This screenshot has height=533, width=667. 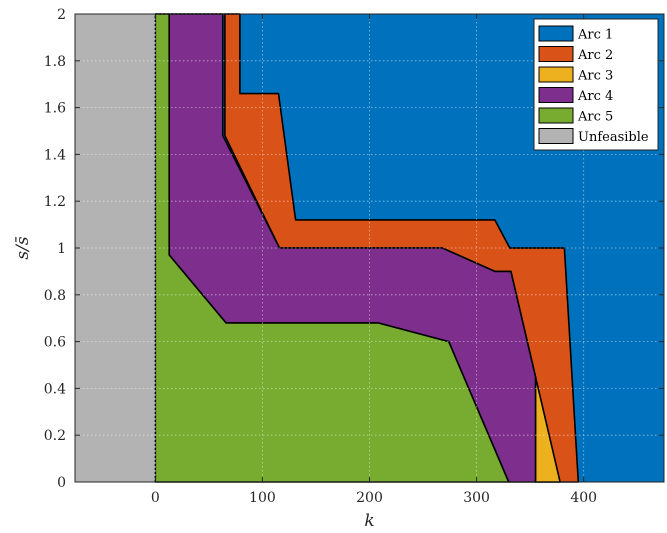 What do you see at coordinates (595, 117) in the screenshot?
I see `legend-label-arc-5: Arc 5` at bounding box center [595, 117].